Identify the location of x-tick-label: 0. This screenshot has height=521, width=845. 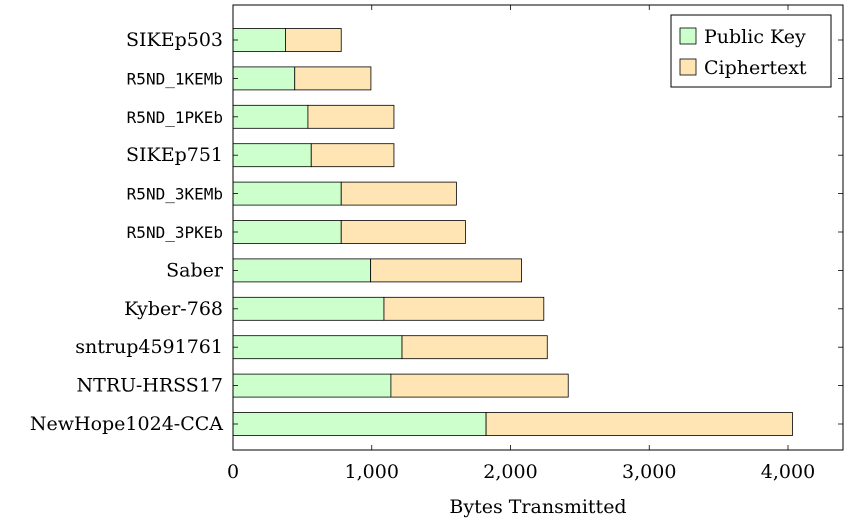
(233, 472).